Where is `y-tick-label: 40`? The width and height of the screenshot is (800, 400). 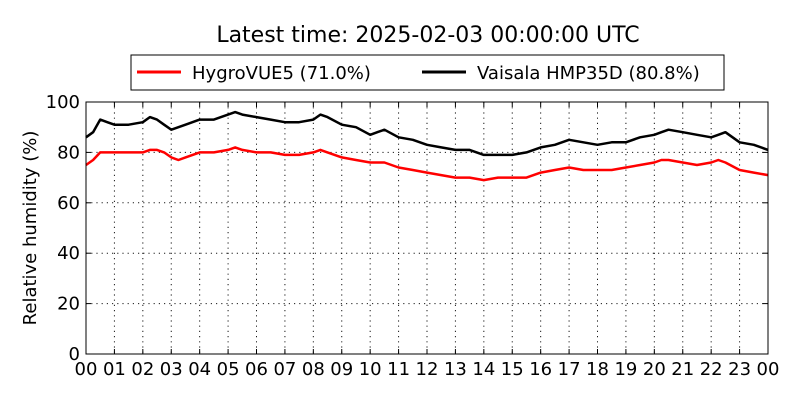 y-tick-label: 40 is located at coordinates (68, 253).